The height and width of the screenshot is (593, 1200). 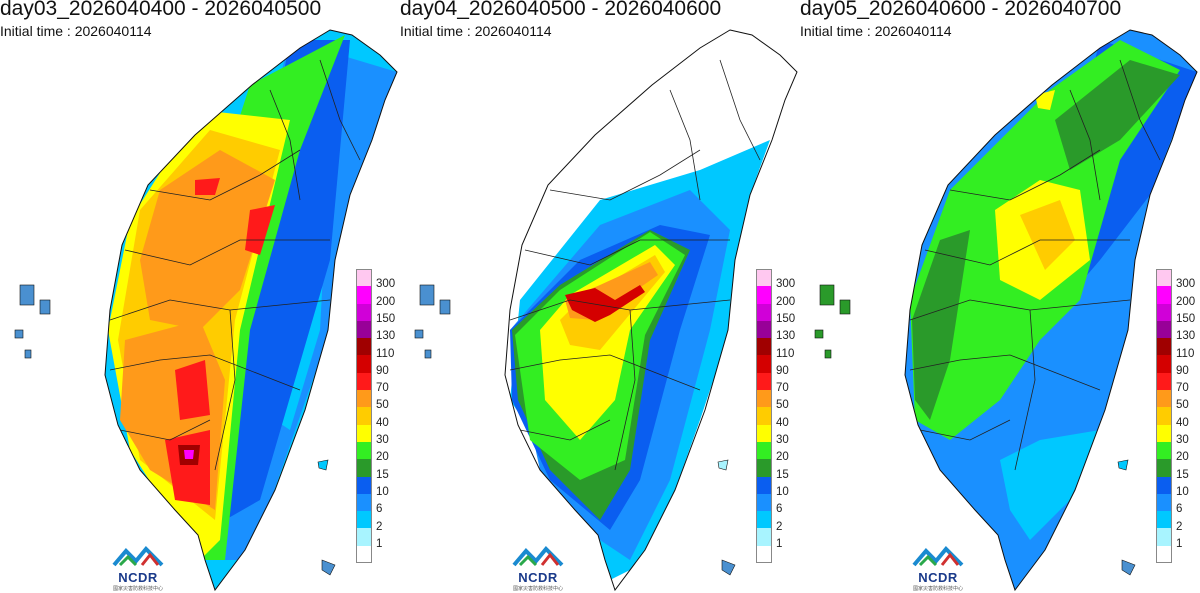 I want to click on legend-label: 10, so click(x=382, y=491).